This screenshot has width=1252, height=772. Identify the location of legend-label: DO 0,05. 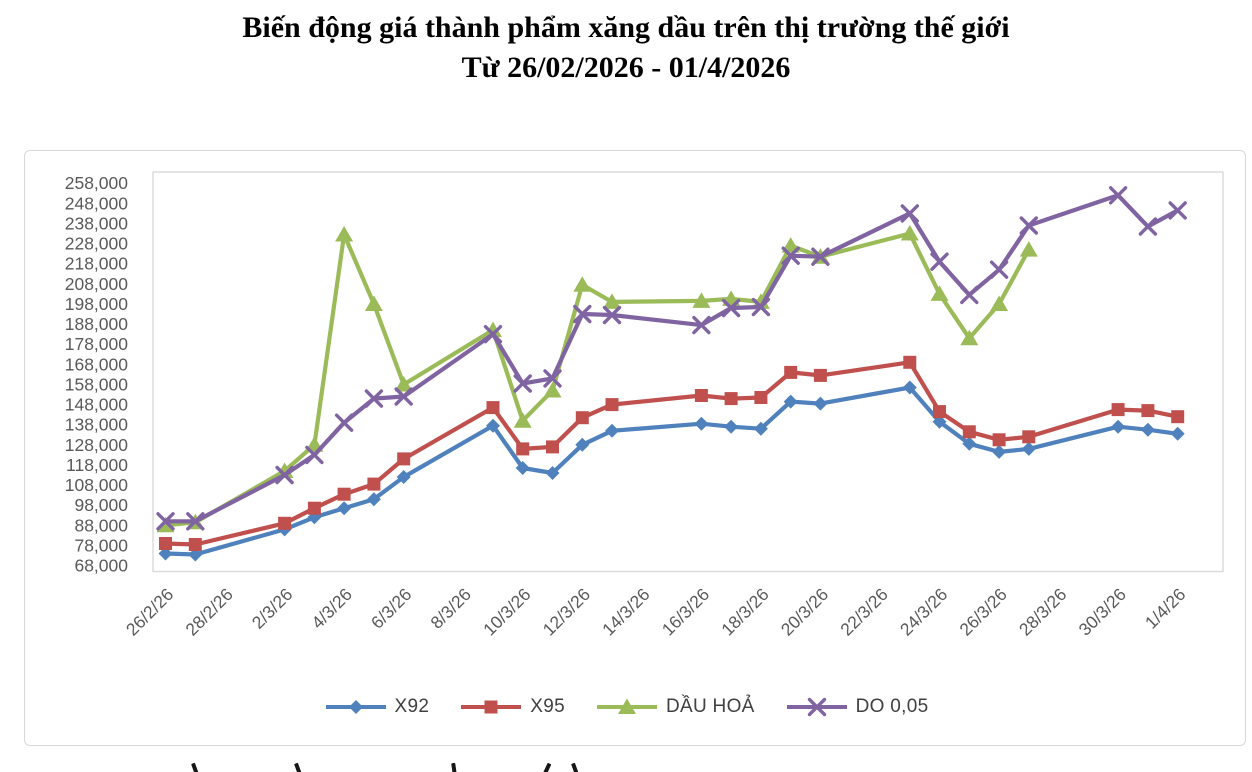
(892, 706).